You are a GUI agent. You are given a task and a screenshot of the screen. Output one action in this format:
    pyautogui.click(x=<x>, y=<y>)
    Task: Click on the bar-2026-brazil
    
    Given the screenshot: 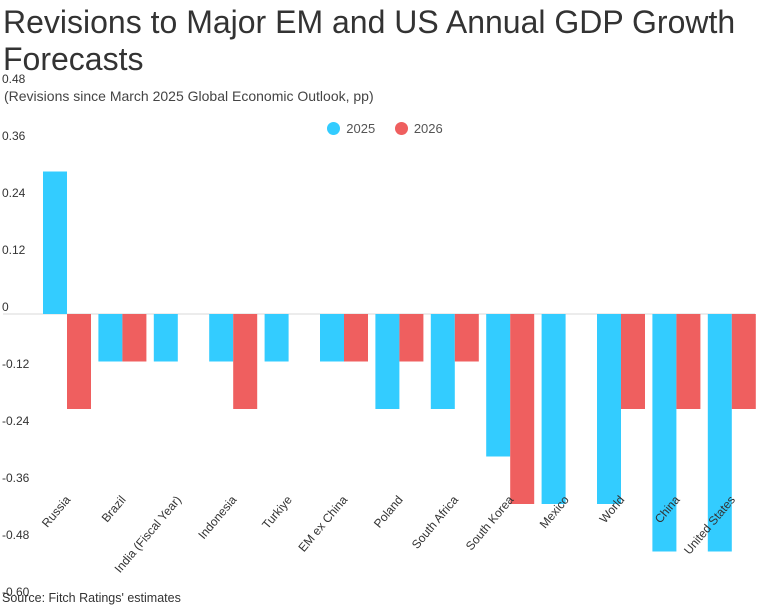 What is the action you would take?
    pyautogui.click(x=134, y=338)
    